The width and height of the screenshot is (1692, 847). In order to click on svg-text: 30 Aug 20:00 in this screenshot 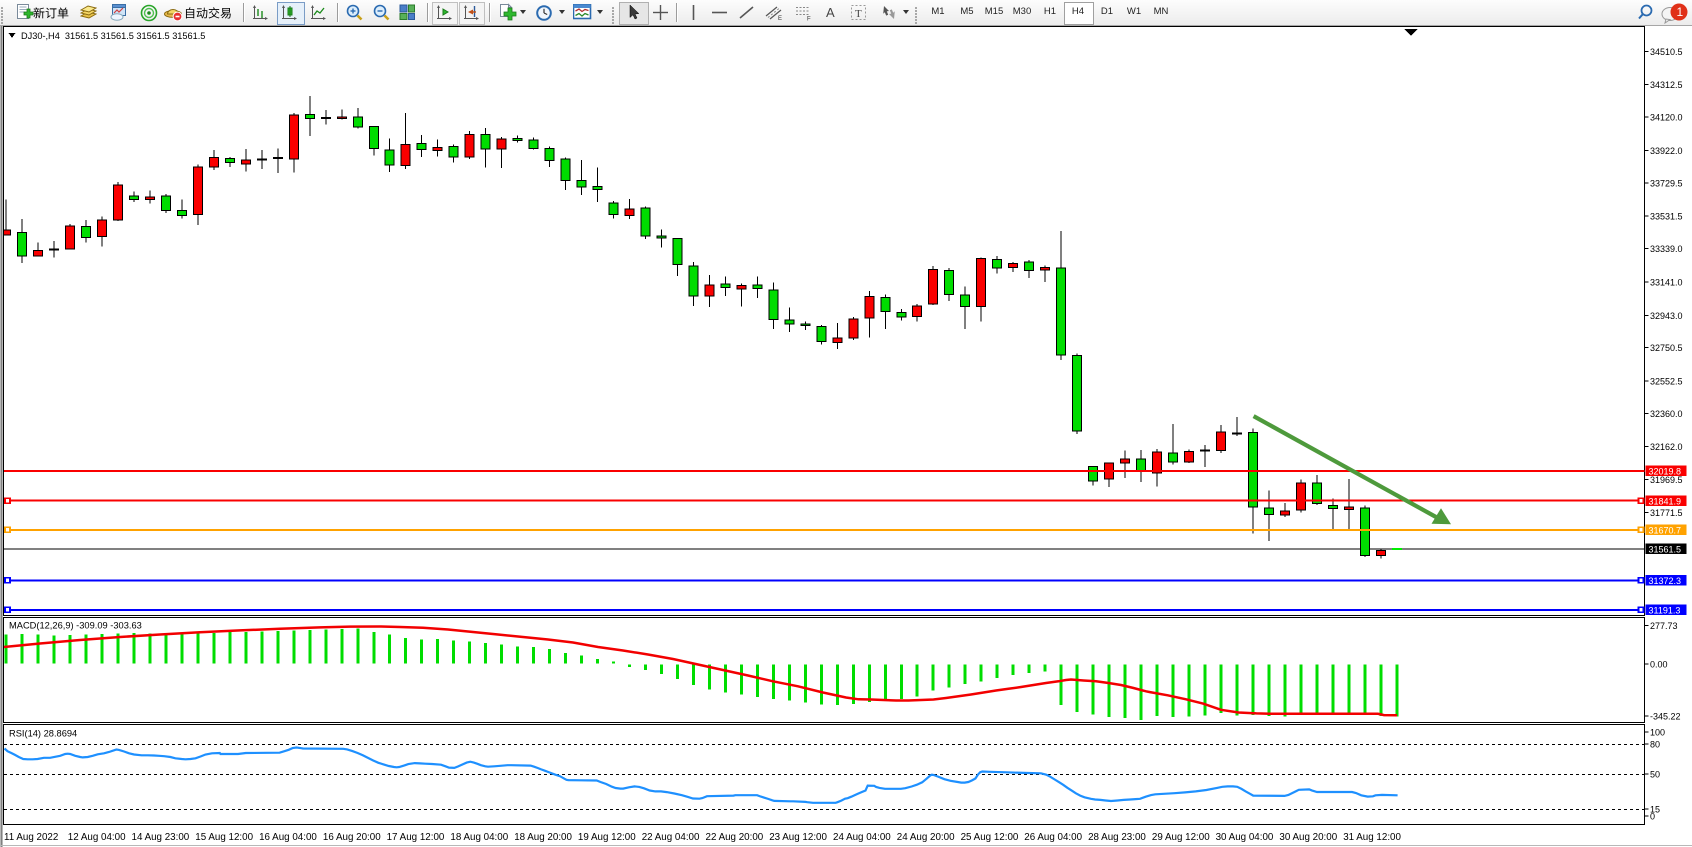, I will do `click(1308, 837)`.